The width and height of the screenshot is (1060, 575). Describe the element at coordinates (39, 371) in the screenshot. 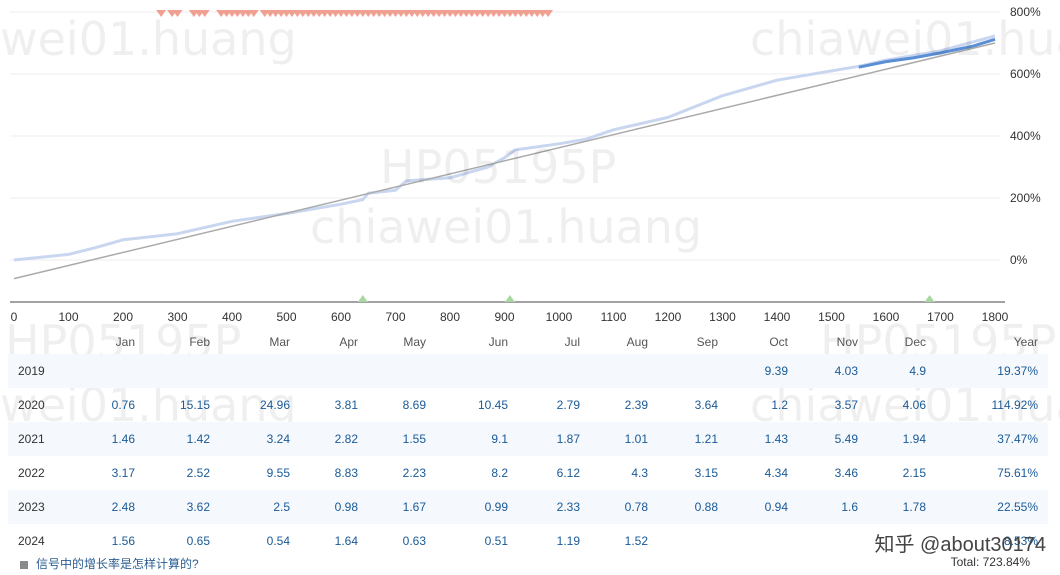

I see `year-cell: 2019` at that location.